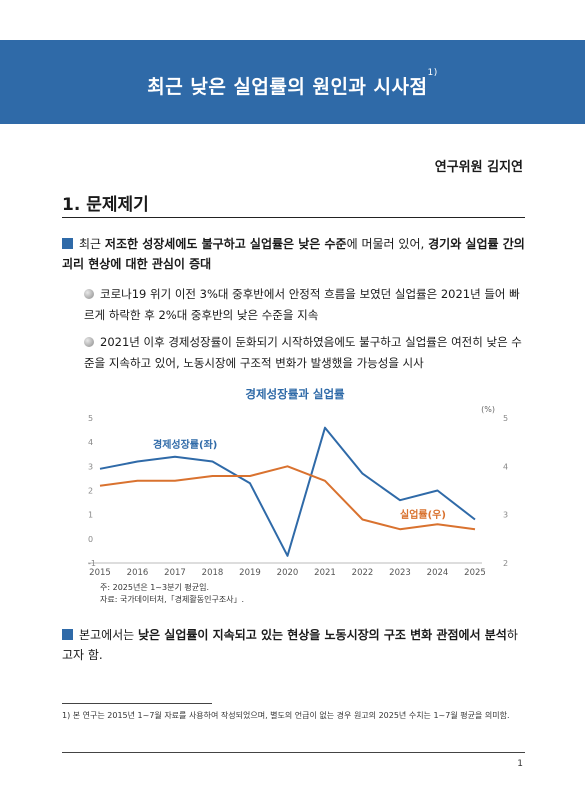 The height and width of the screenshot is (800, 585). What do you see at coordinates (185, 444) in the screenshot?
I see `growth-series-label: 경제성장률(좌)` at bounding box center [185, 444].